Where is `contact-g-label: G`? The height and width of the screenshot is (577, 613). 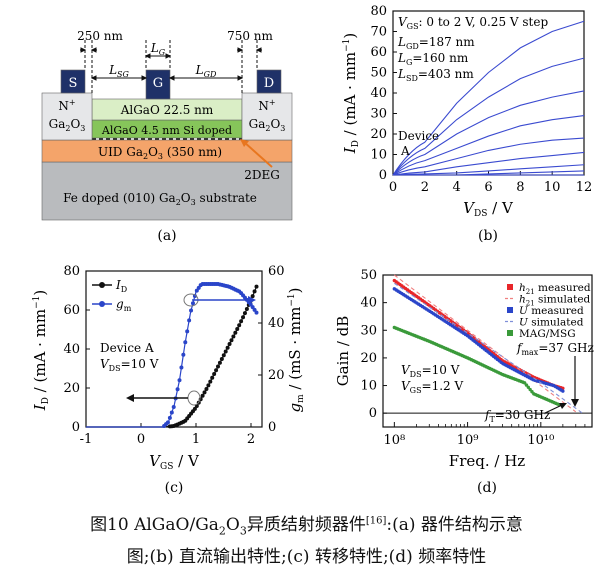
contact-g-label: G is located at coordinates (158, 83).